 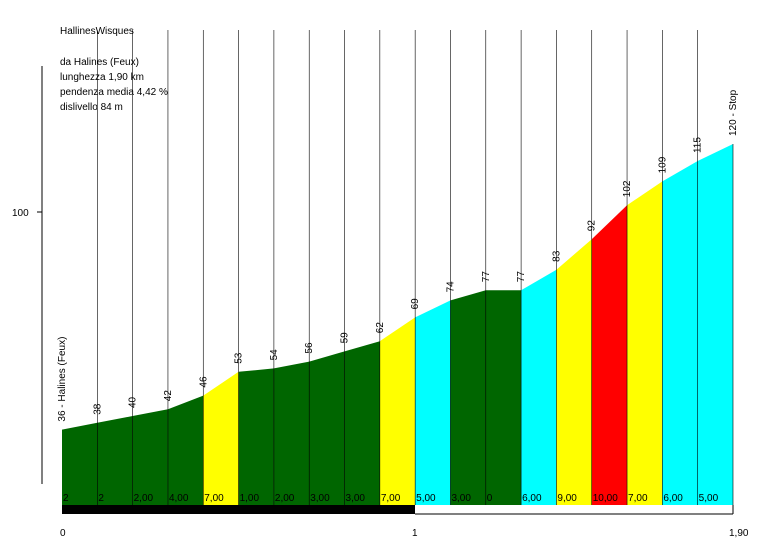 What do you see at coordinates (238, 509) in the screenshot?
I see `distance-bar-black` at bounding box center [238, 509].